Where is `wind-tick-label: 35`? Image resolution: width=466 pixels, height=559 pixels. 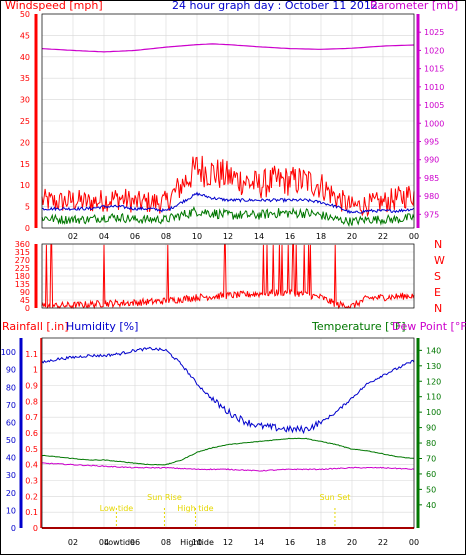 wind-tick-label: 35 is located at coordinates (25, 78).